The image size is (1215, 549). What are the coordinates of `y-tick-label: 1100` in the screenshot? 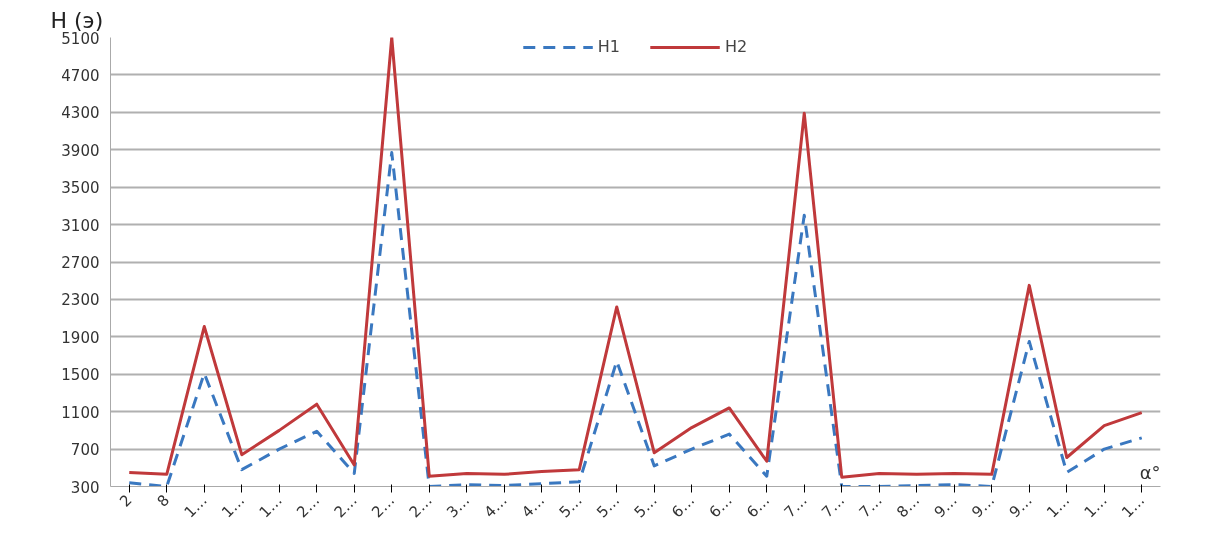 It's located at (80, 412).